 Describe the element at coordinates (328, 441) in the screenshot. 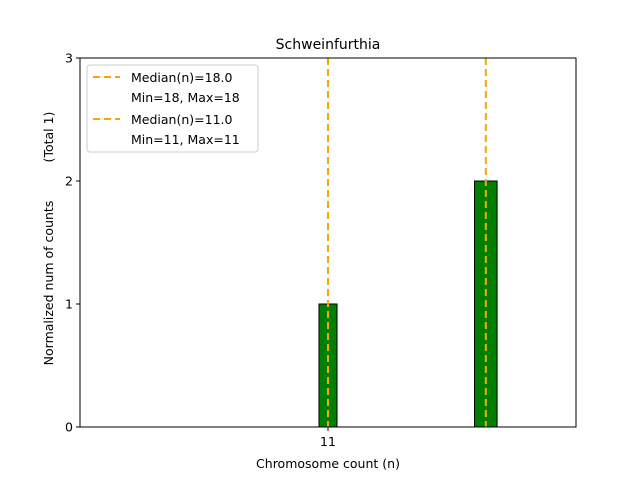

I see `x-tick-label: 11` at that location.